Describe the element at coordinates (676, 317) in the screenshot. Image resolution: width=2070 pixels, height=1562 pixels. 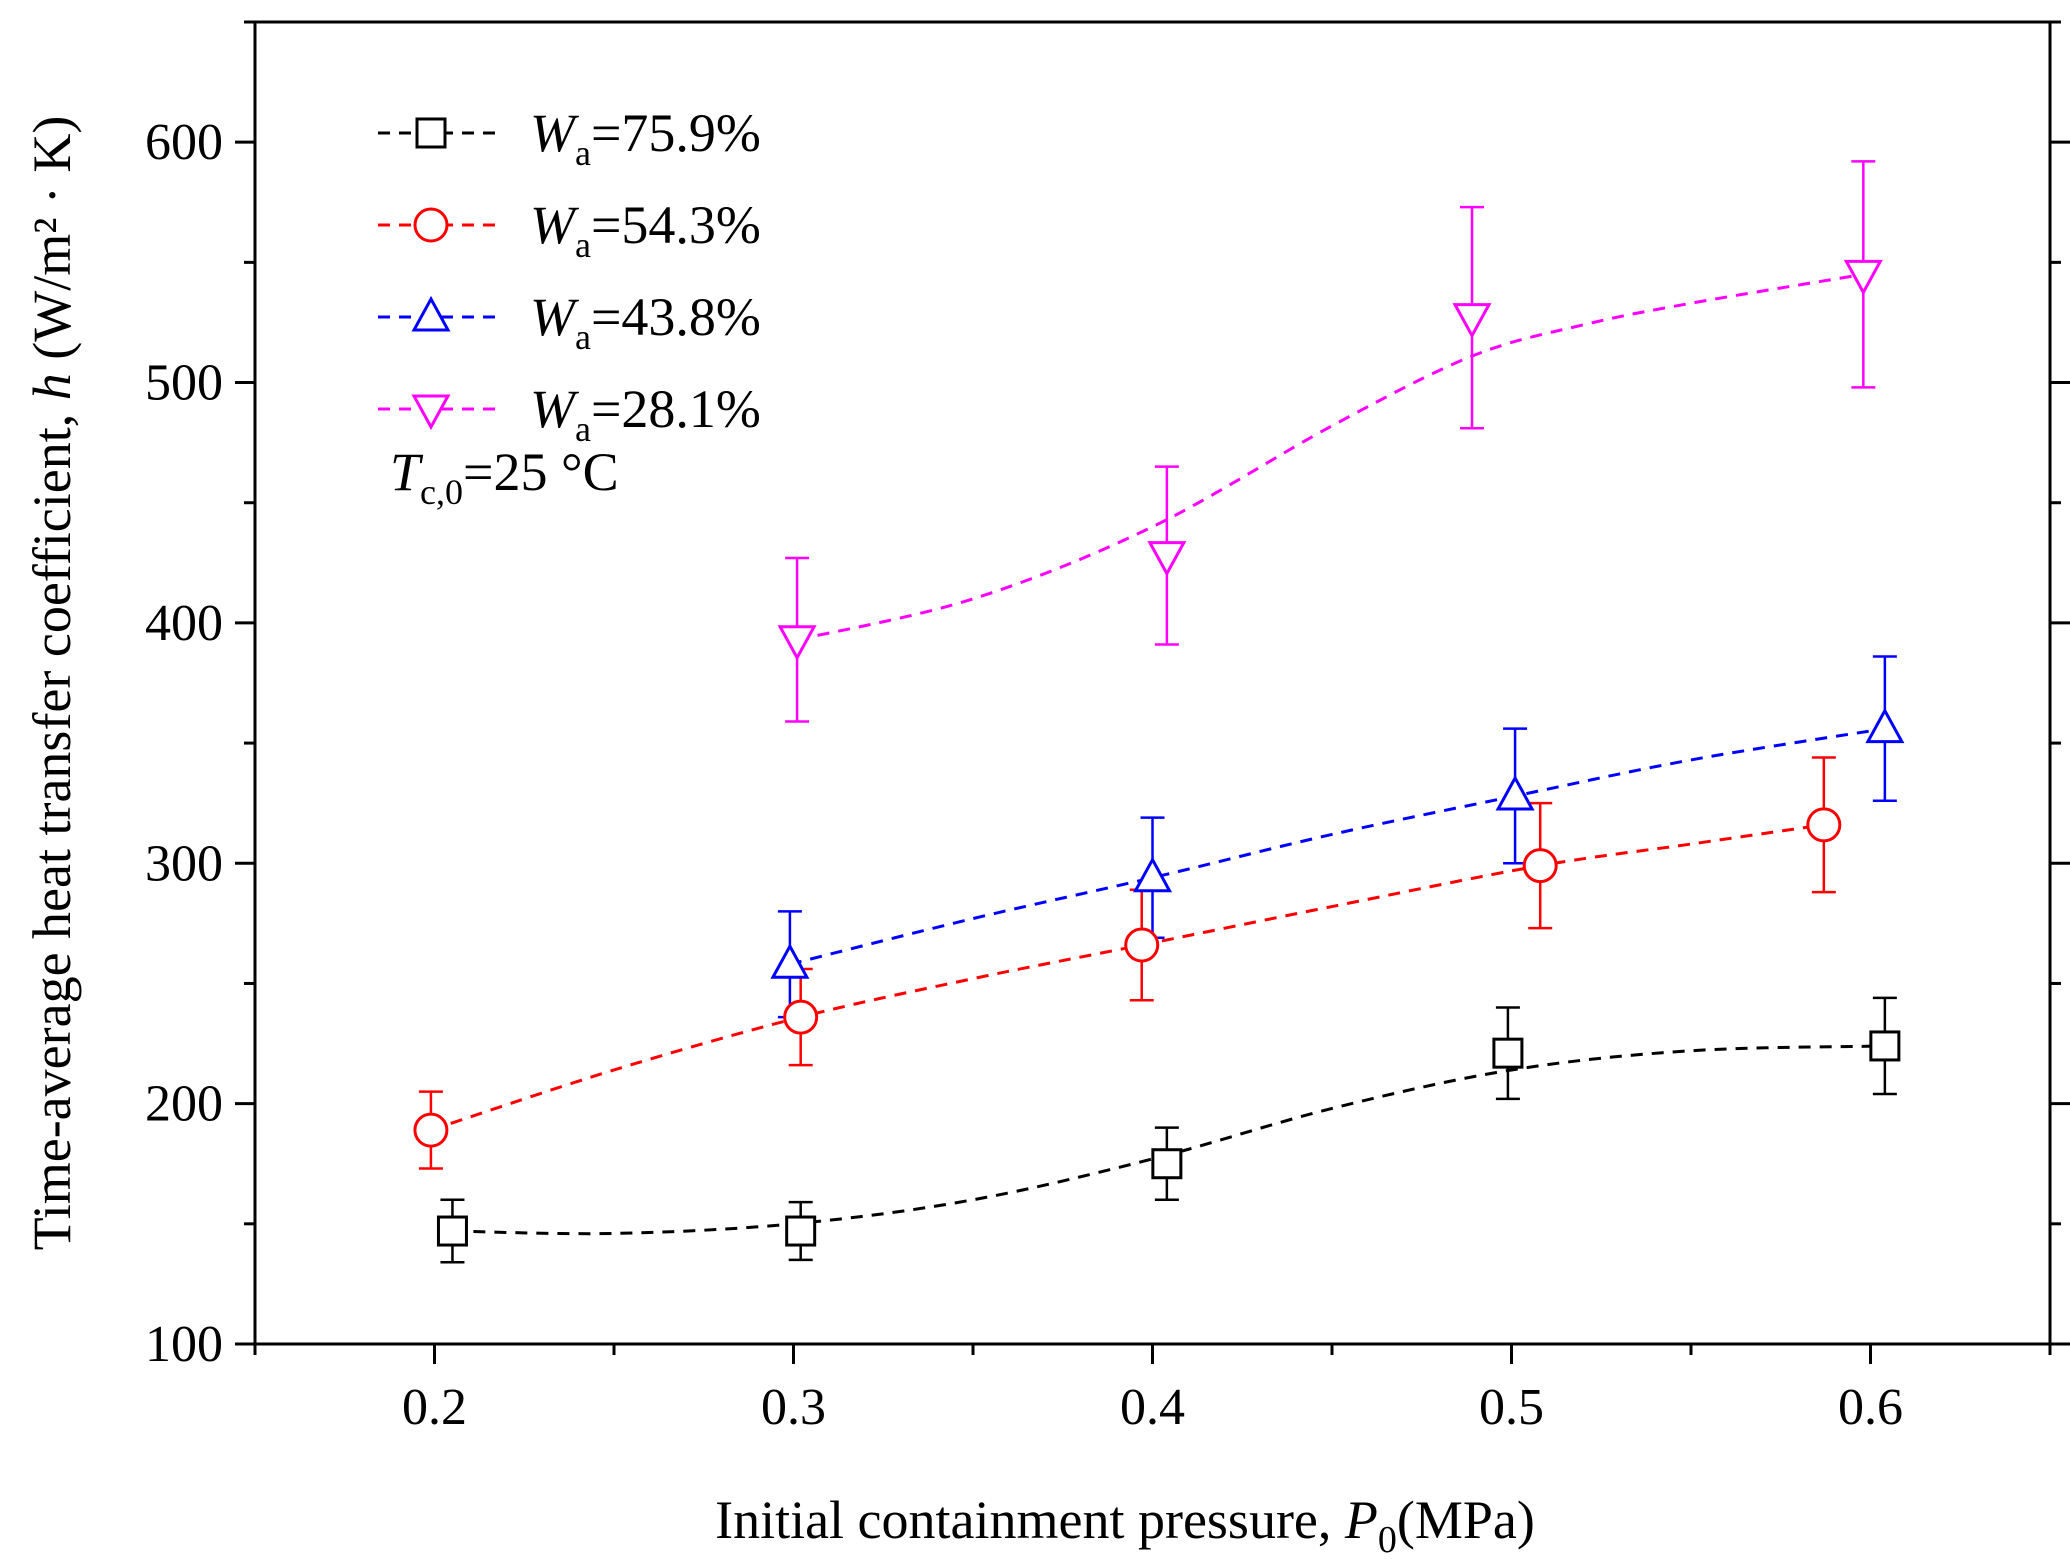
I see `legend-label-value: =43.8%` at that location.